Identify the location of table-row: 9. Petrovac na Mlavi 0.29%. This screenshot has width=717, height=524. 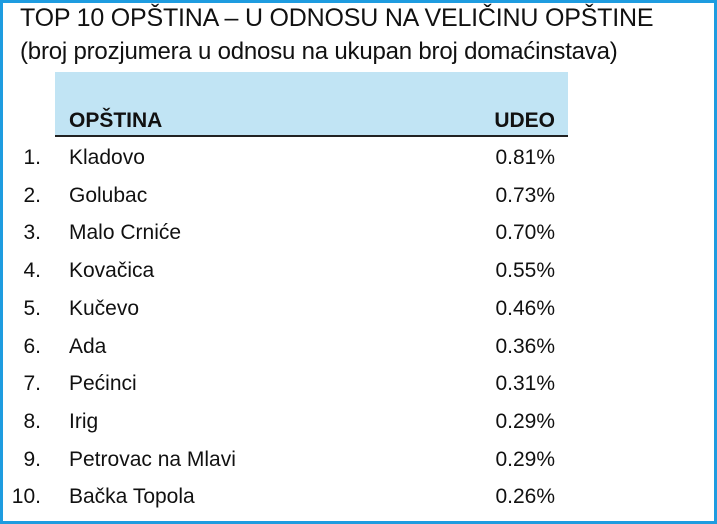
(284, 460).